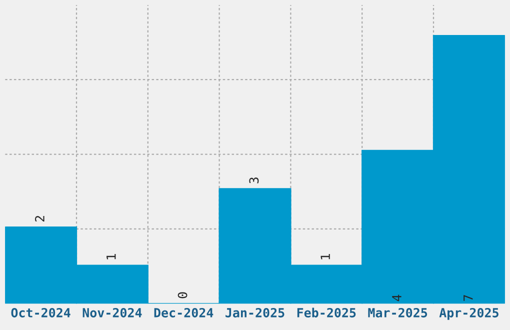 Image resolution: width=510 pixels, height=330 pixels. What do you see at coordinates (397, 298) in the screenshot?
I see `data-label: 4` at bounding box center [397, 298].